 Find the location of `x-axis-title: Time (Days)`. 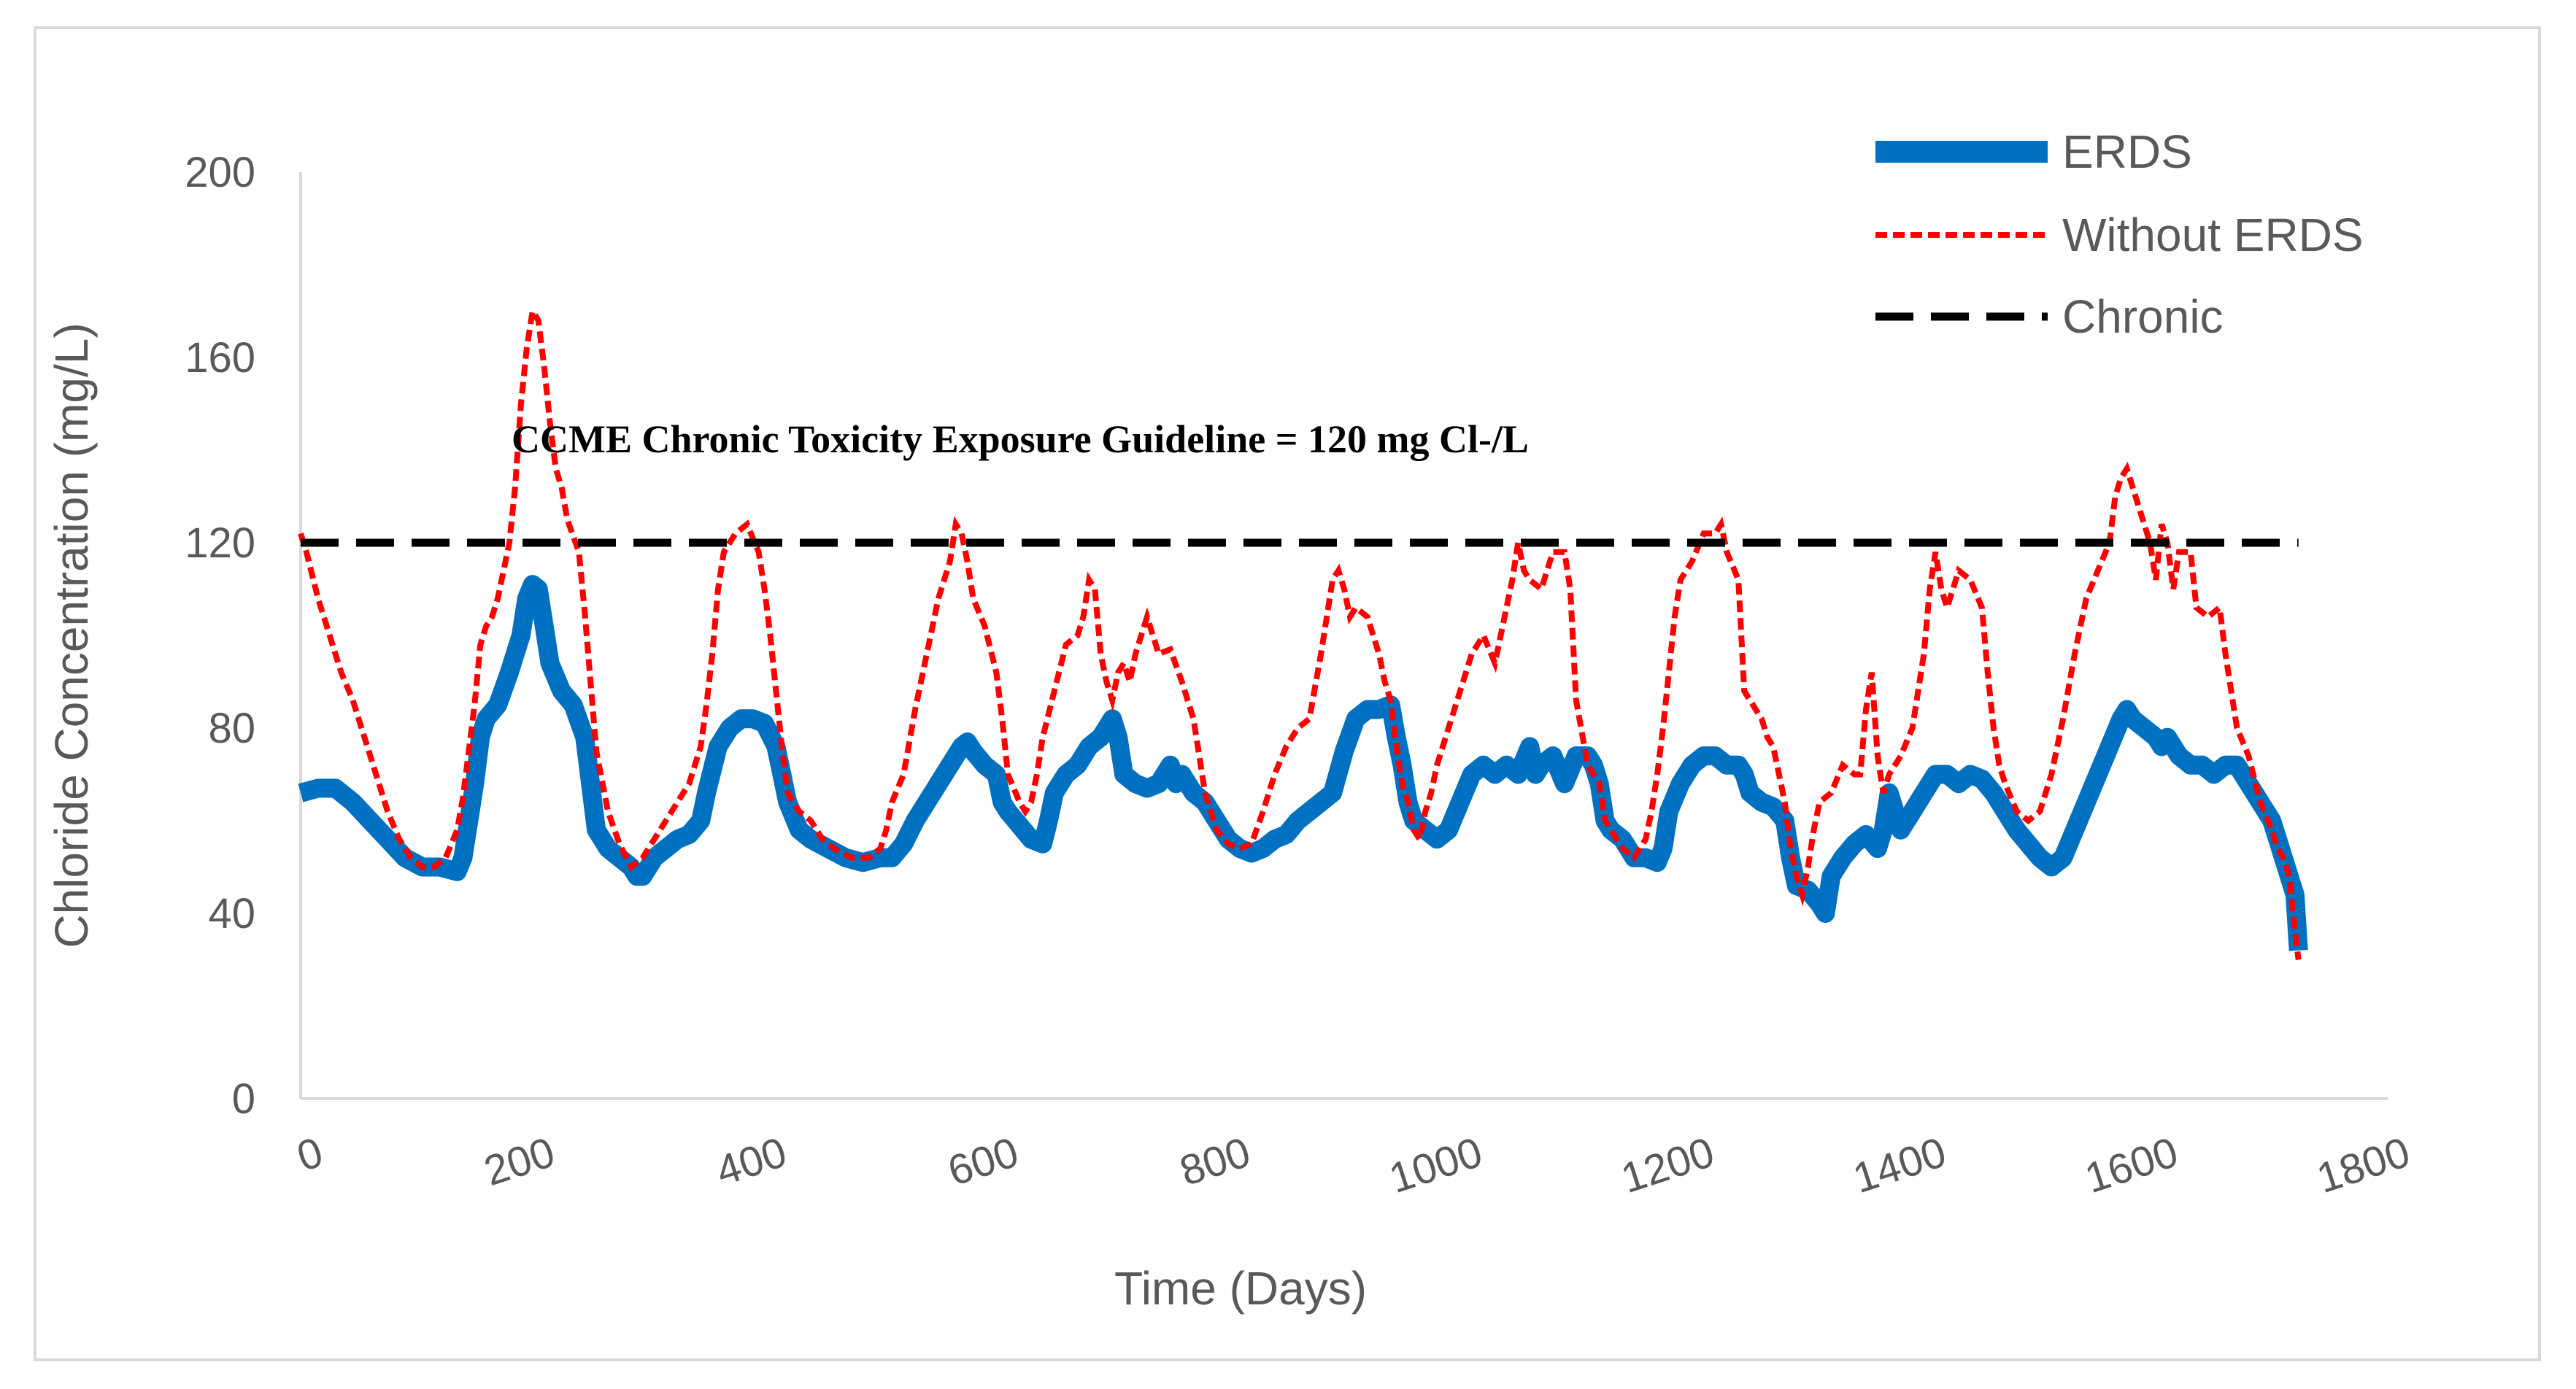

x-axis-title: Time (Days) is located at coordinates (1240, 1288).